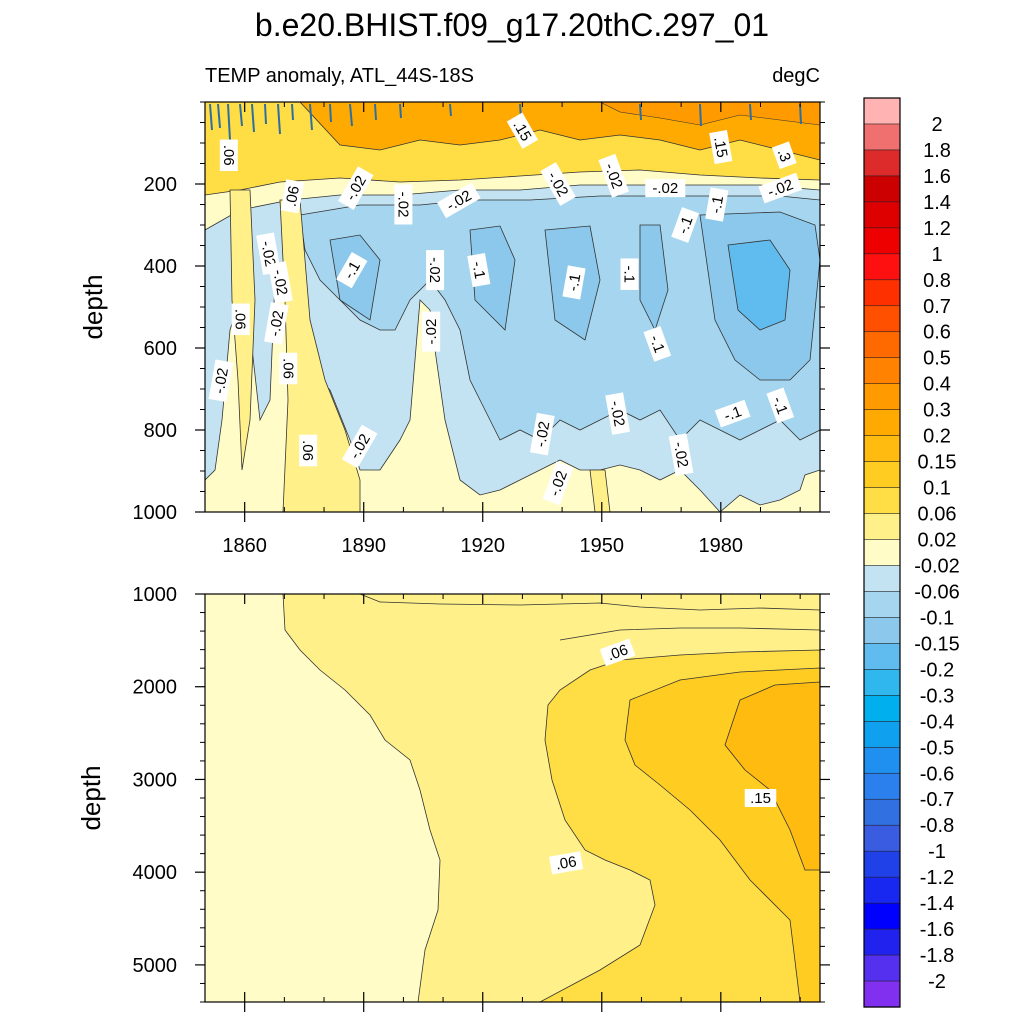 Image resolution: width=1024 pixels, height=1024 pixels. I want to click on colorbar-label: 0.4, so click(937, 385).